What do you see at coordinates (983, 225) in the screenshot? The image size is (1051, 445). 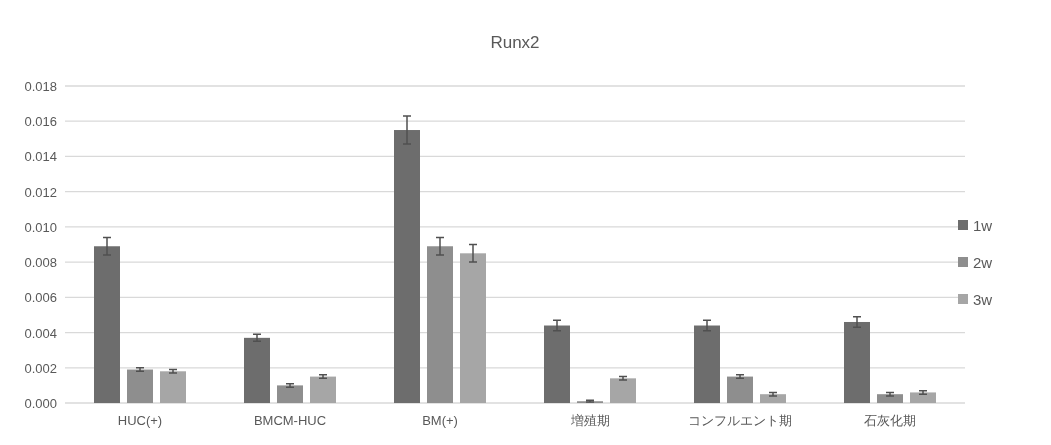 I see `legend-label: 1w` at bounding box center [983, 225].